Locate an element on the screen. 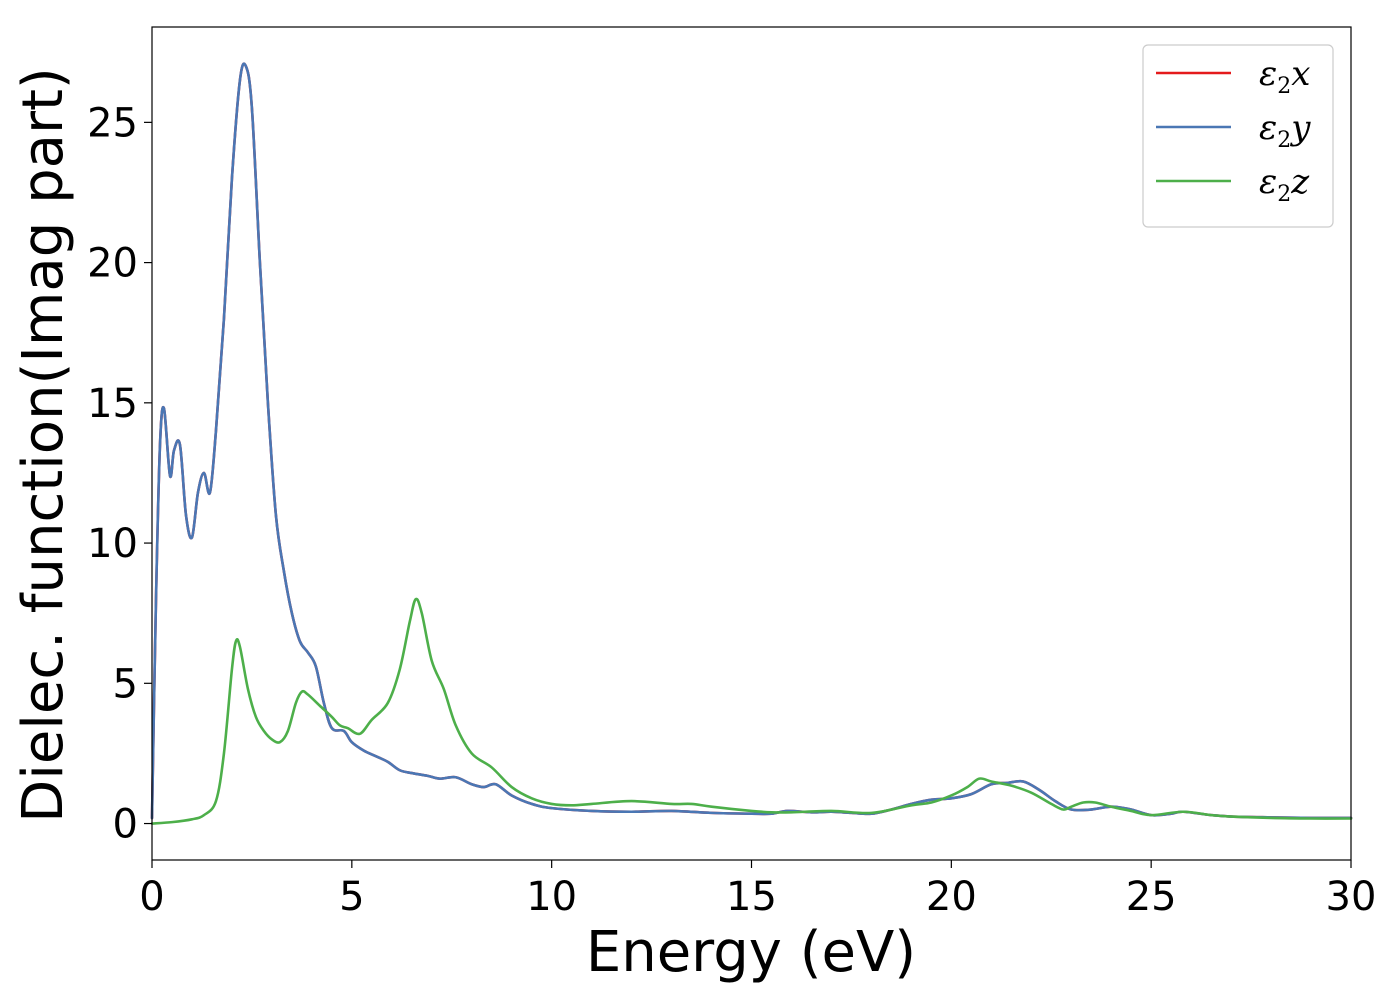 This screenshot has height=1000, width=1400. legend-label-2: ε2y is located at coordinates (1285, 130).